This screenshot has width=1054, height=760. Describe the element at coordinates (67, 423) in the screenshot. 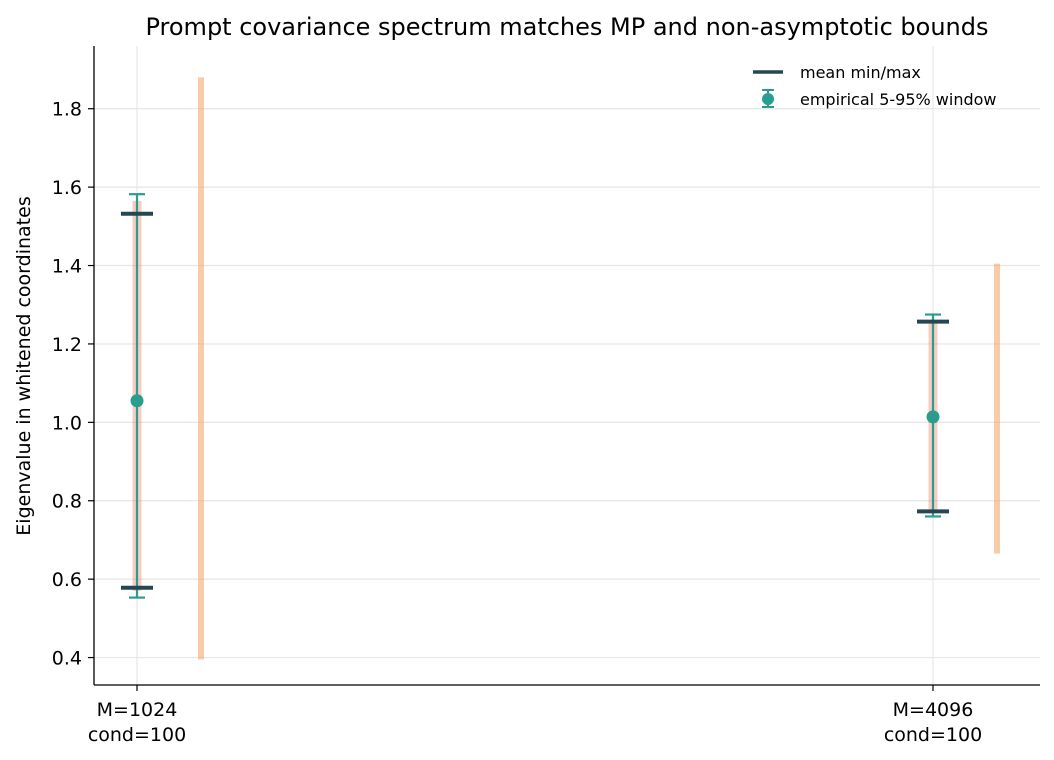

I see `y-tick-label: 1.0` at that location.